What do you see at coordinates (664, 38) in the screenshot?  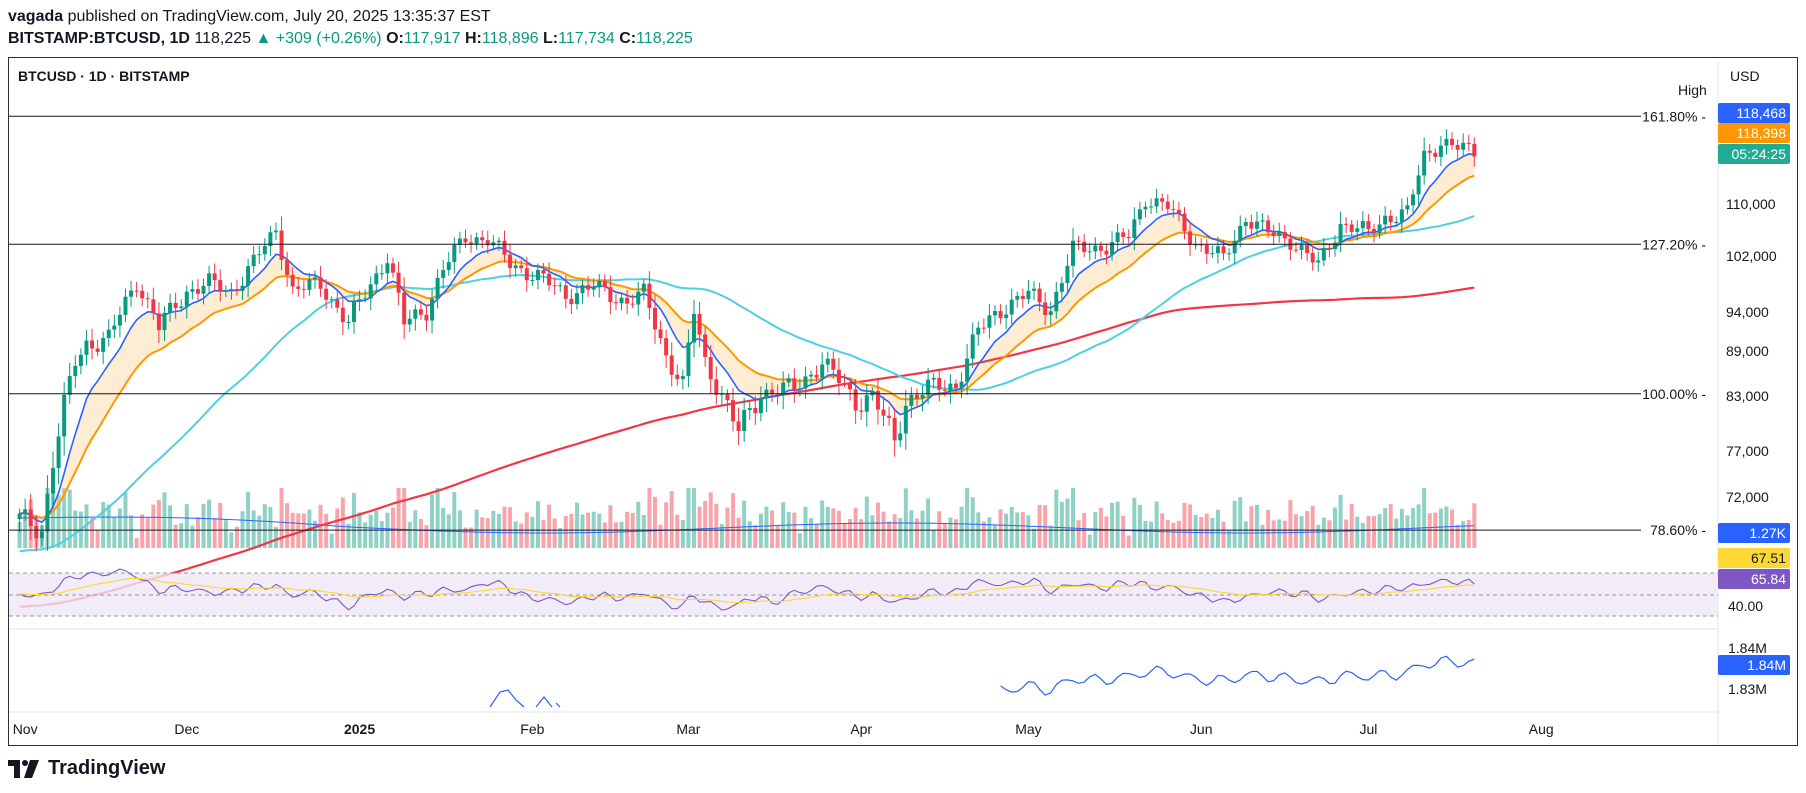 I see `close-value: 118,225` at bounding box center [664, 38].